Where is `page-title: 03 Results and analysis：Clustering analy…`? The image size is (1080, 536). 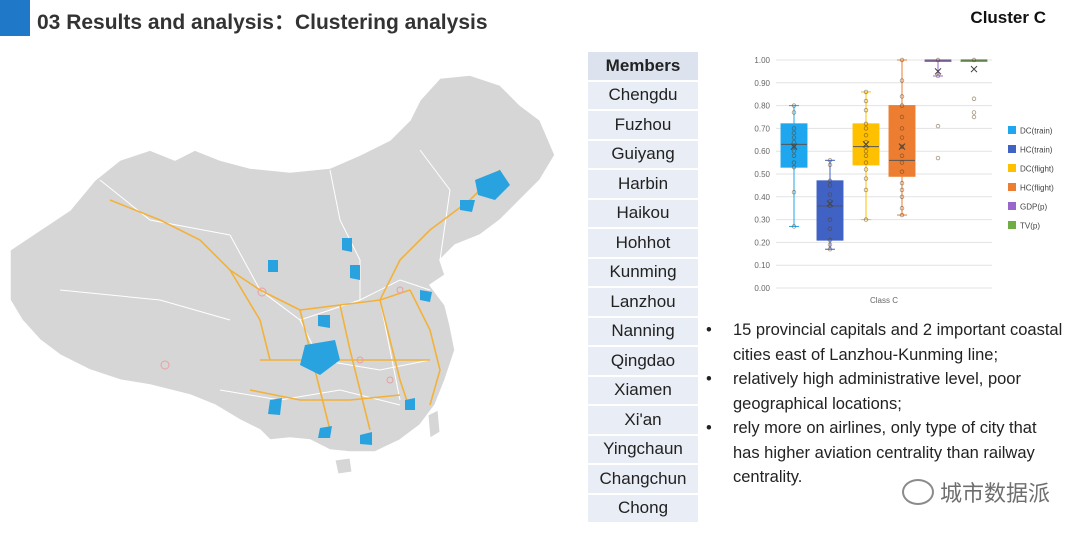 page-title: 03 Results and analysis：Clustering analy… is located at coordinates (262, 22).